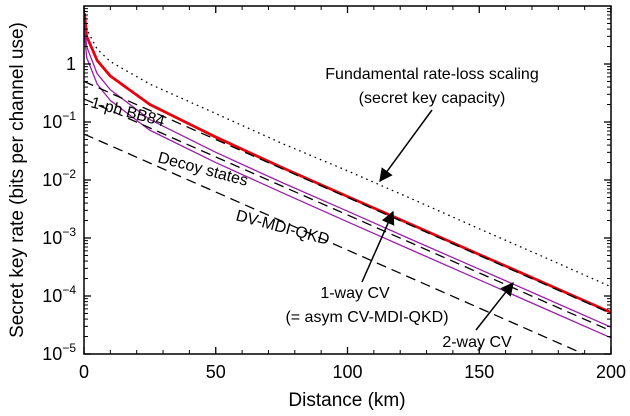  Describe the element at coordinates (59, 236) in the screenshot. I see `y-tick-label: 10⁻³` at that location.